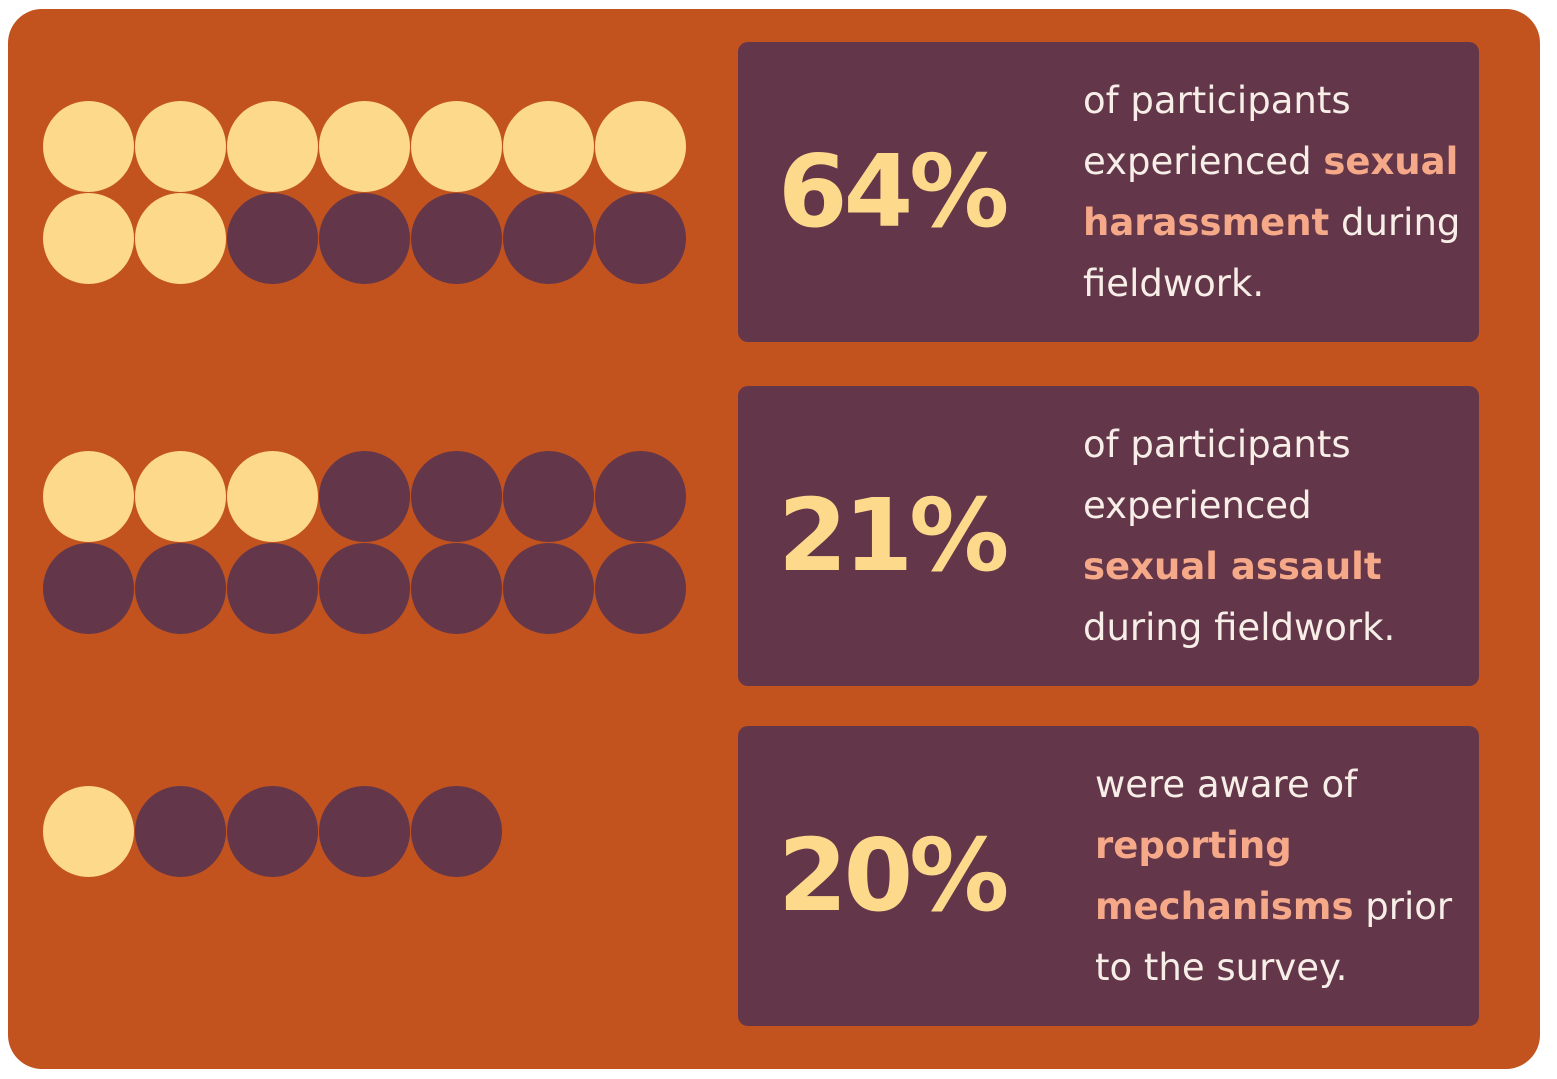 The height and width of the screenshot is (1079, 1557). I want to click on description-text: were aware of, so click(1226, 784).